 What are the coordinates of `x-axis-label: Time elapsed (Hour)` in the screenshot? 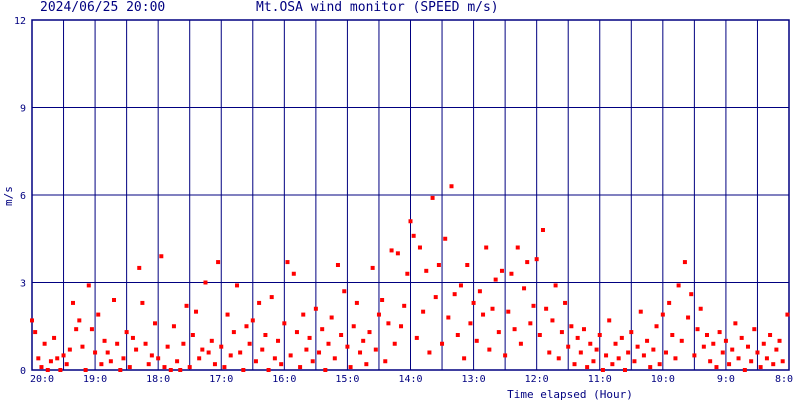 It's located at (570, 394).